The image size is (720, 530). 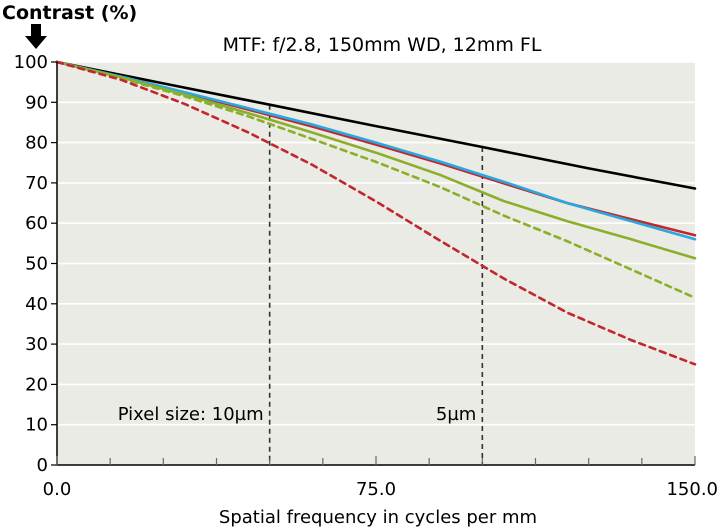 I want to click on y-tick-label: 50, so click(x=36, y=264).